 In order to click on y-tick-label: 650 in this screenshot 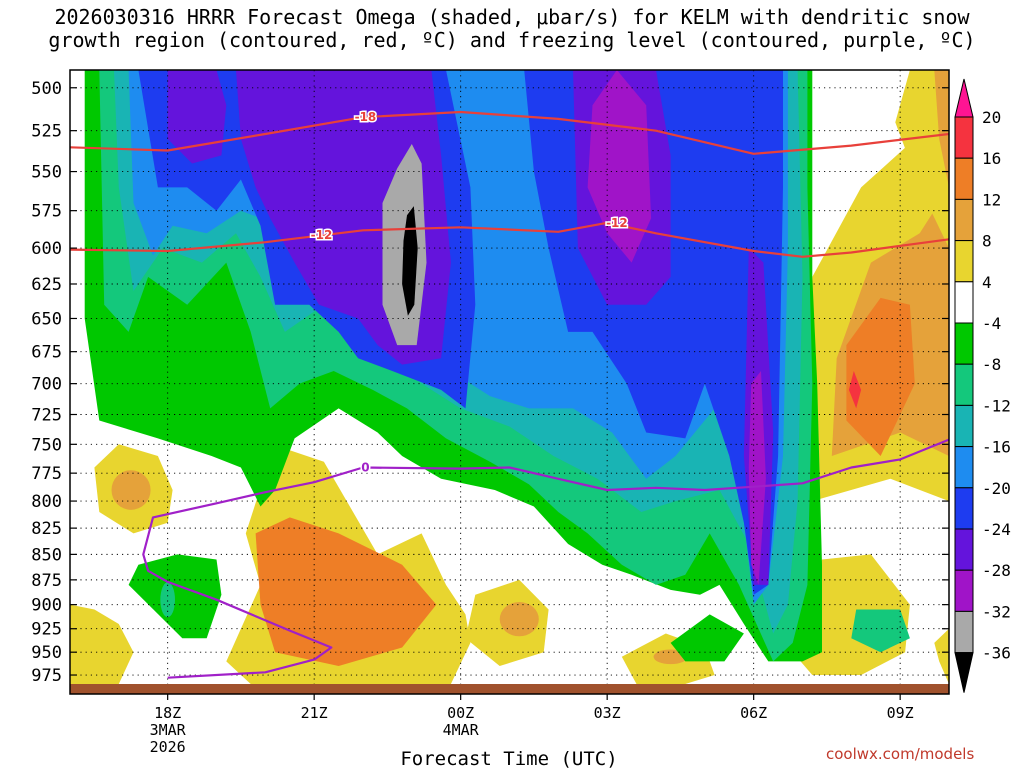, I will do `click(46, 319)`.